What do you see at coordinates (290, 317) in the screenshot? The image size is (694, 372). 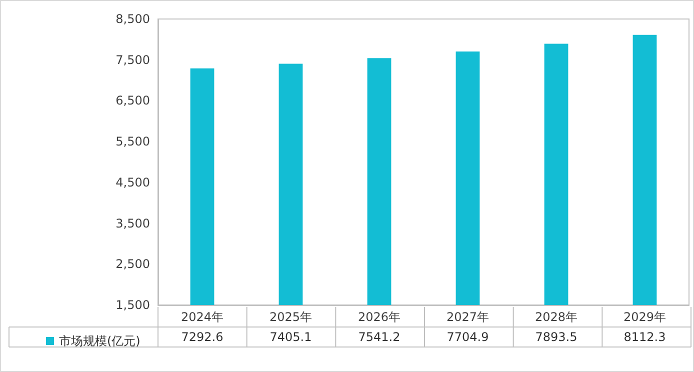 I see `x-tick-label: 2025年` at bounding box center [290, 317].